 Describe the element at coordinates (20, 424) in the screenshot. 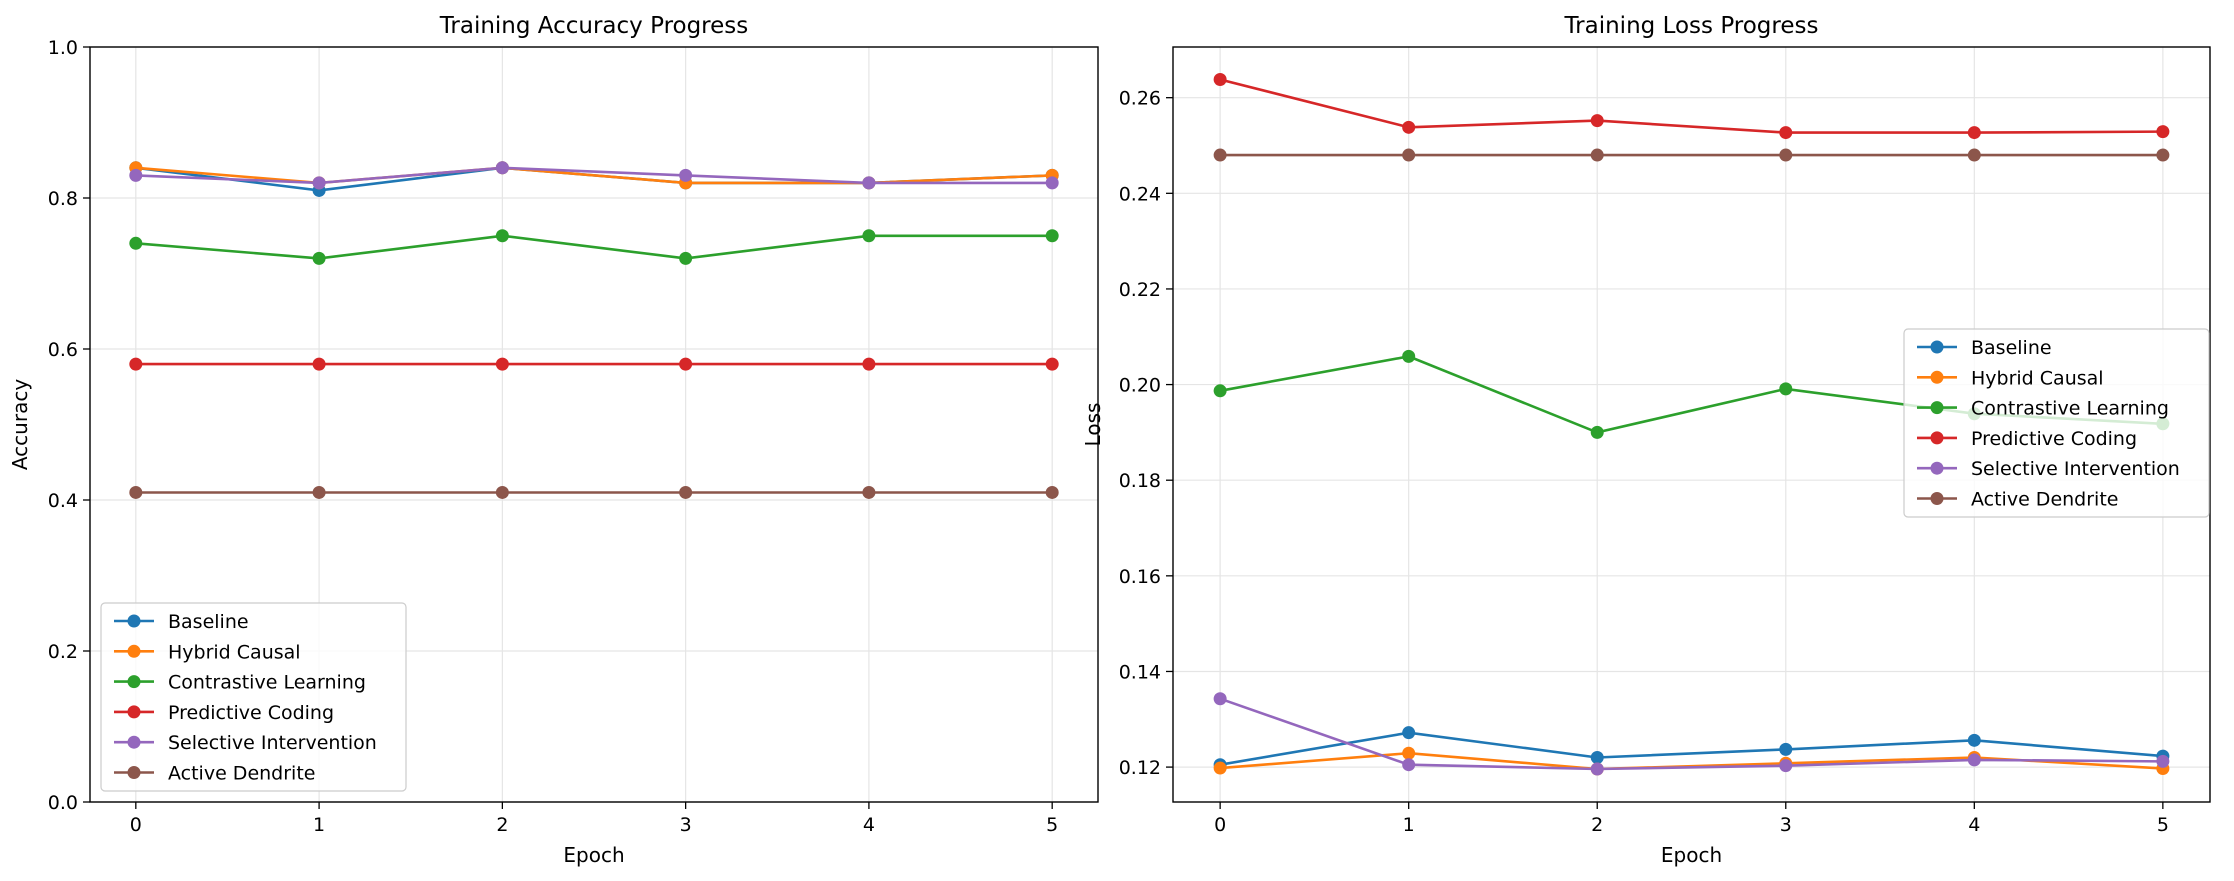

I see `y-axis-label: Accuracy` at that location.